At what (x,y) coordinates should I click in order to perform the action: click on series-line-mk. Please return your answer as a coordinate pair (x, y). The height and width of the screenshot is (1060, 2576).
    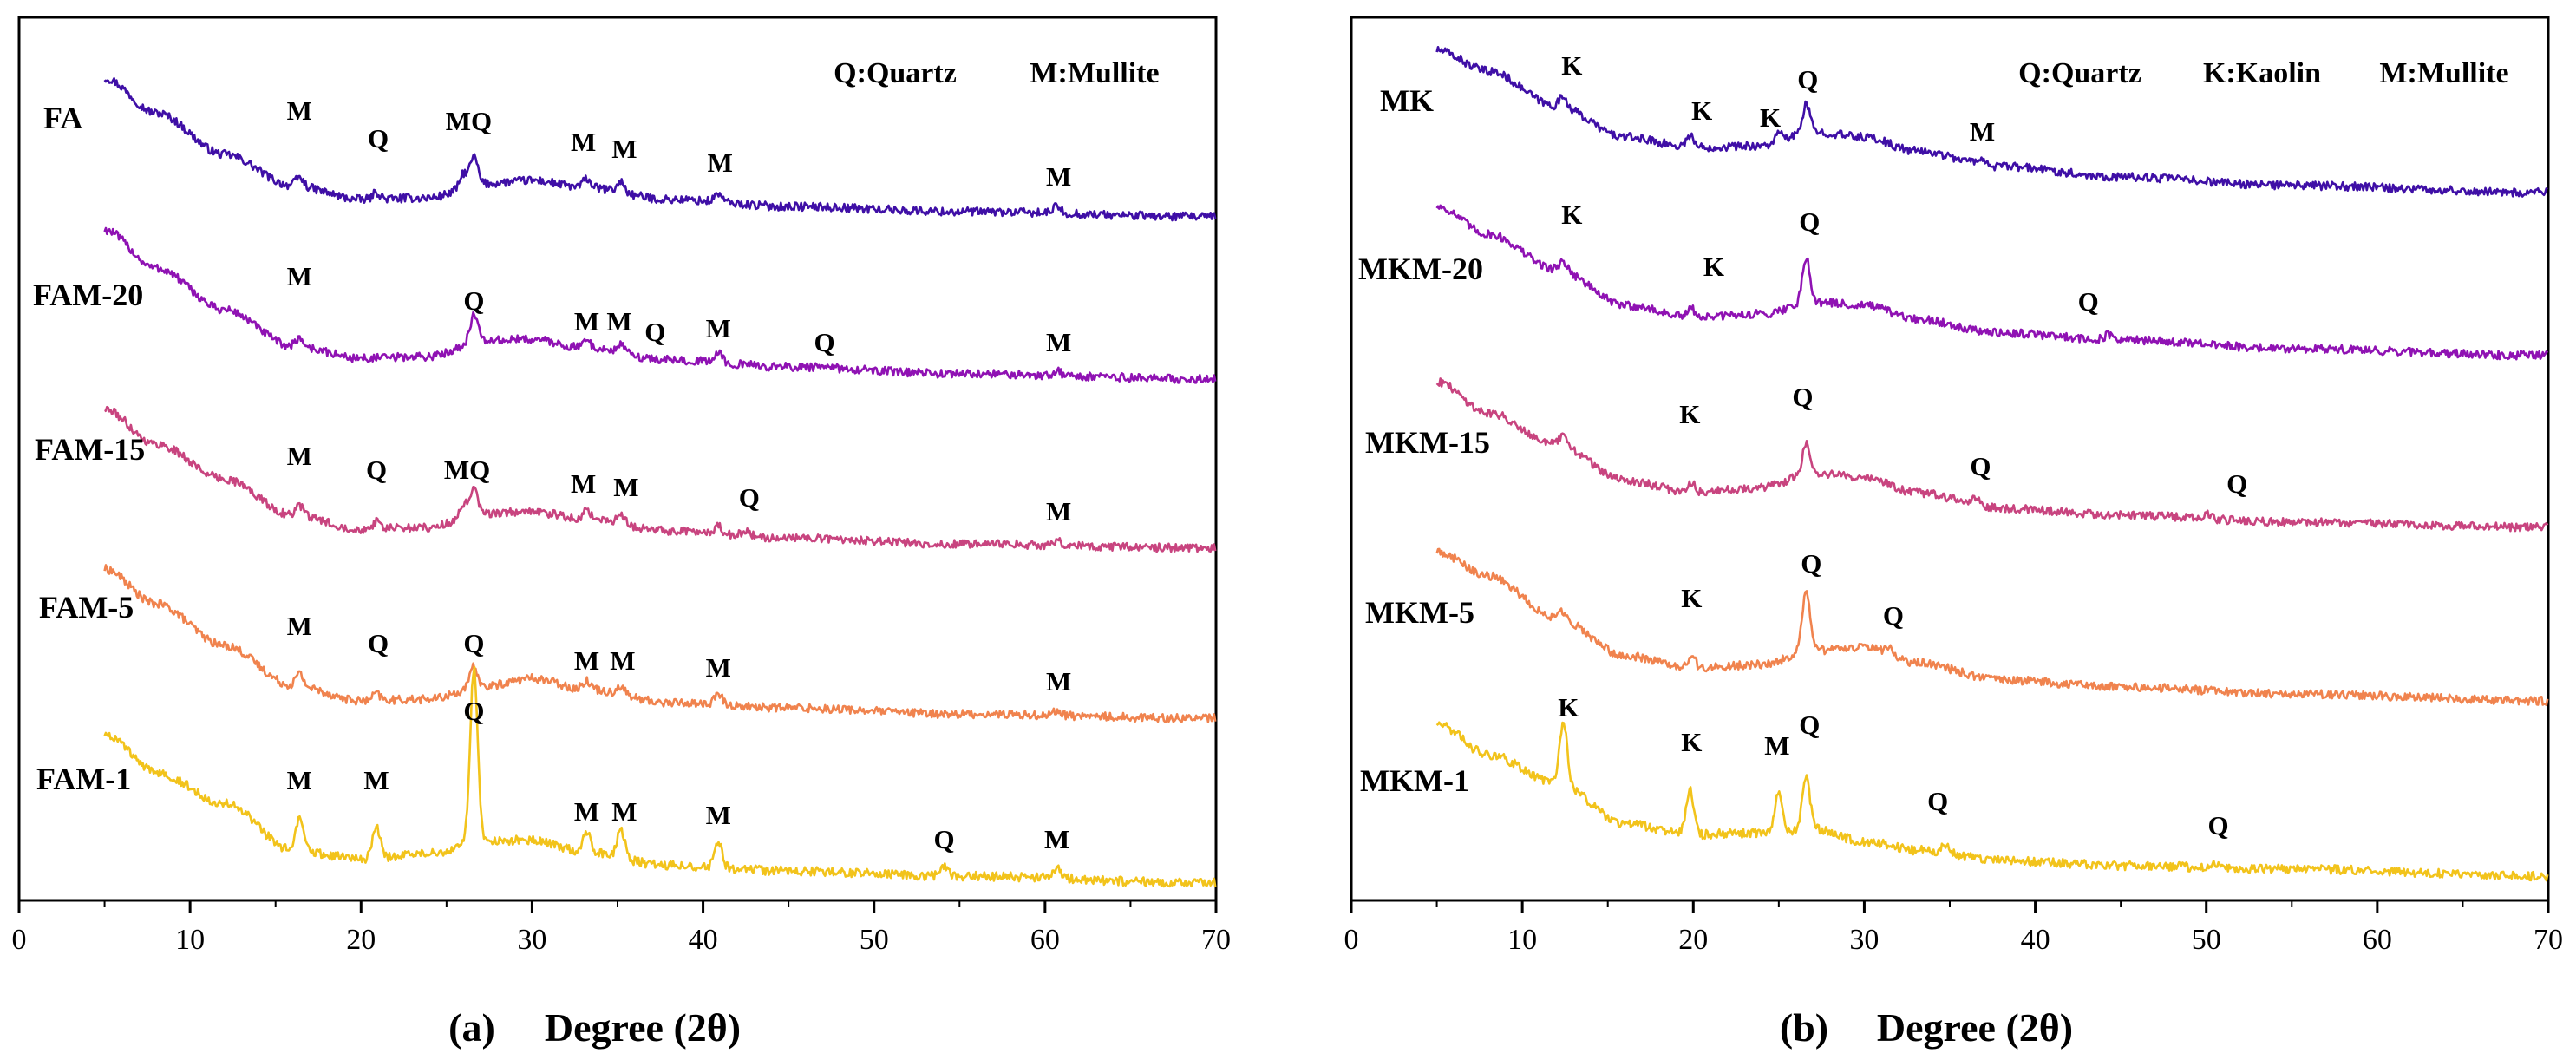
    Looking at the image, I should click on (1991, 122).